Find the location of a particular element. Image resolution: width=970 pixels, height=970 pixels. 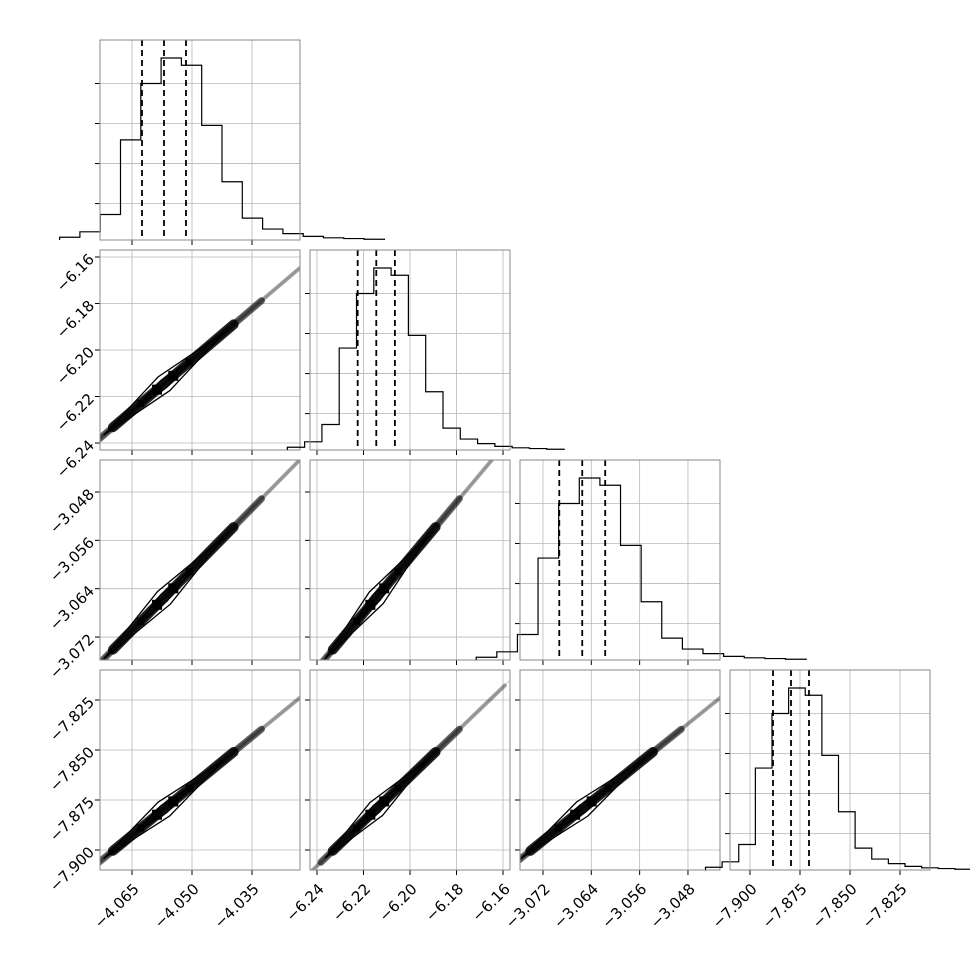

x-tick-label: −4.050 is located at coordinates (177, 906).